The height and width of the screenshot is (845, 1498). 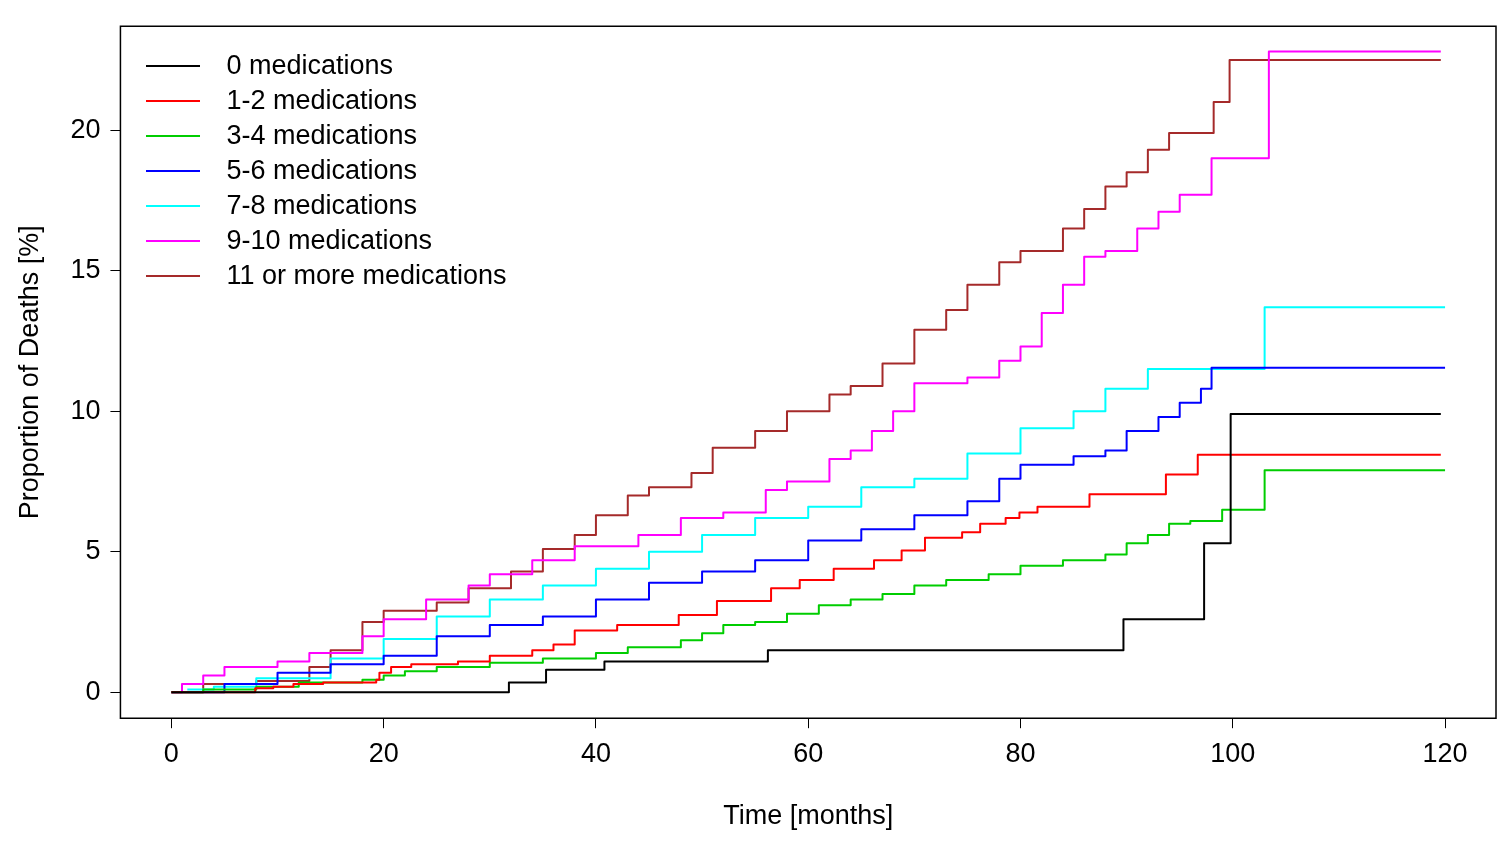 I want to click on x-tick-label: 40, so click(x=595, y=752).